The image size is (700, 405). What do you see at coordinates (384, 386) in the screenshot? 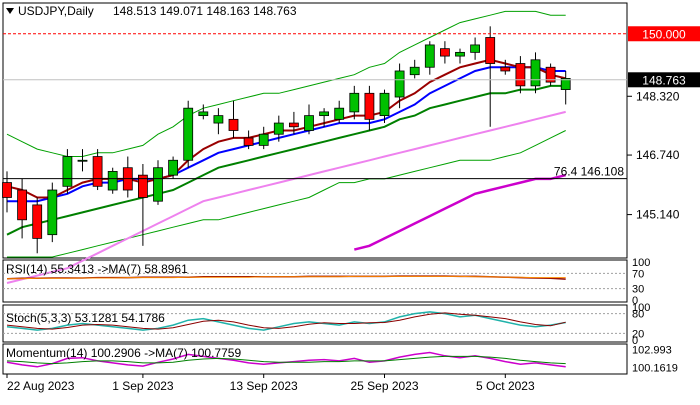
I see `date-tick-label: 25 Sep 2023` at bounding box center [384, 386].